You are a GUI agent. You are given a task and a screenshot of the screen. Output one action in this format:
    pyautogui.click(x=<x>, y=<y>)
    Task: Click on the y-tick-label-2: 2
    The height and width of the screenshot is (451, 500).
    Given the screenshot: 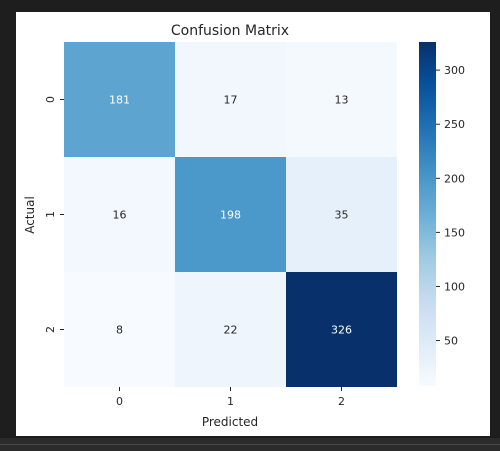 What is the action you would take?
    pyautogui.click(x=50, y=329)
    